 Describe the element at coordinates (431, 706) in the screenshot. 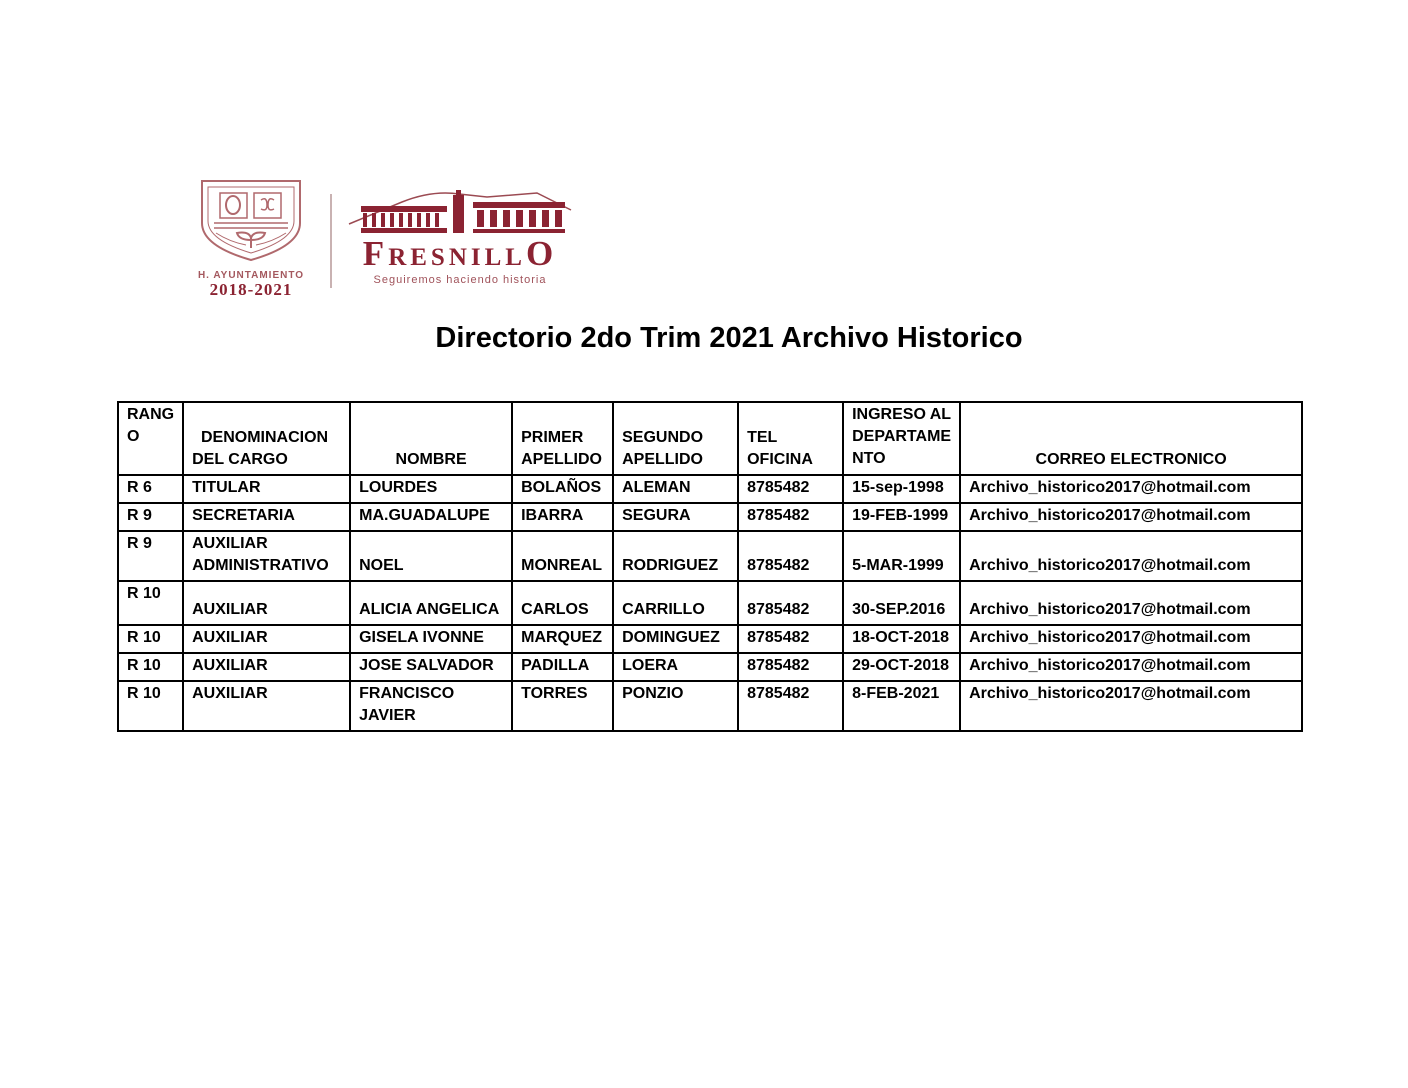

I see `cell-nombre: FRANCISCO JAVIER` at that location.